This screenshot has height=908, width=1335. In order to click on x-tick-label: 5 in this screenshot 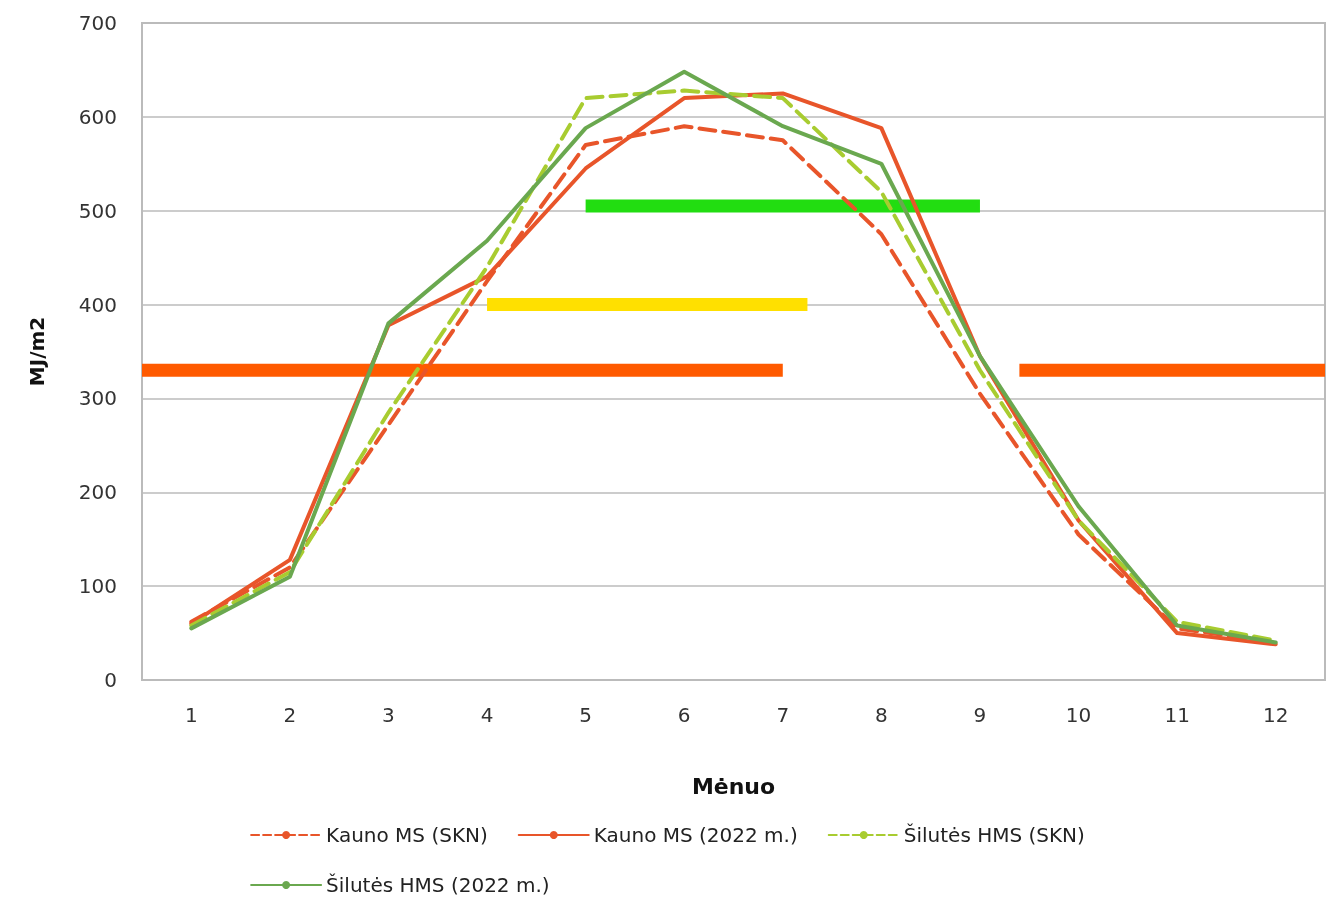, I will do `click(585, 715)`.